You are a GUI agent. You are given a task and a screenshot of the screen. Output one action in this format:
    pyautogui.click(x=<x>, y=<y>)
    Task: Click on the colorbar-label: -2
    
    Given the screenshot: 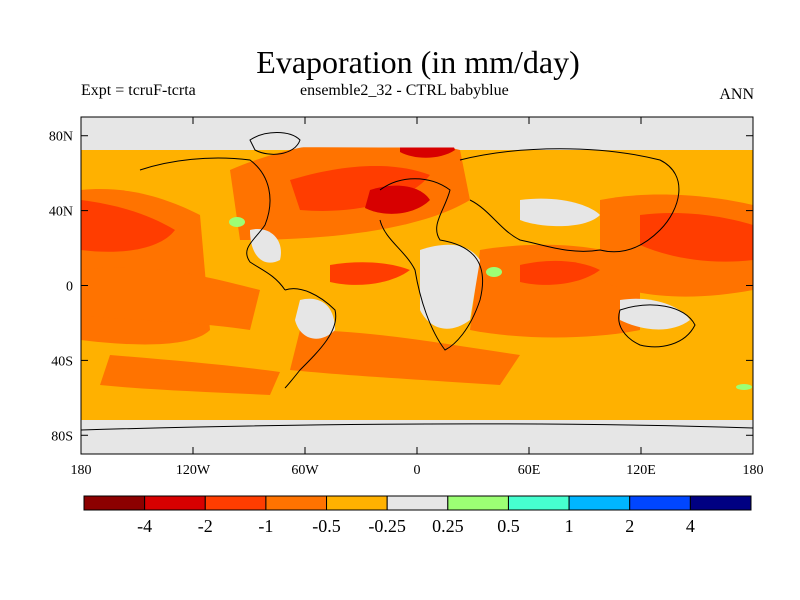 What is the action you would take?
    pyautogui.click(x=205, y=526)
    